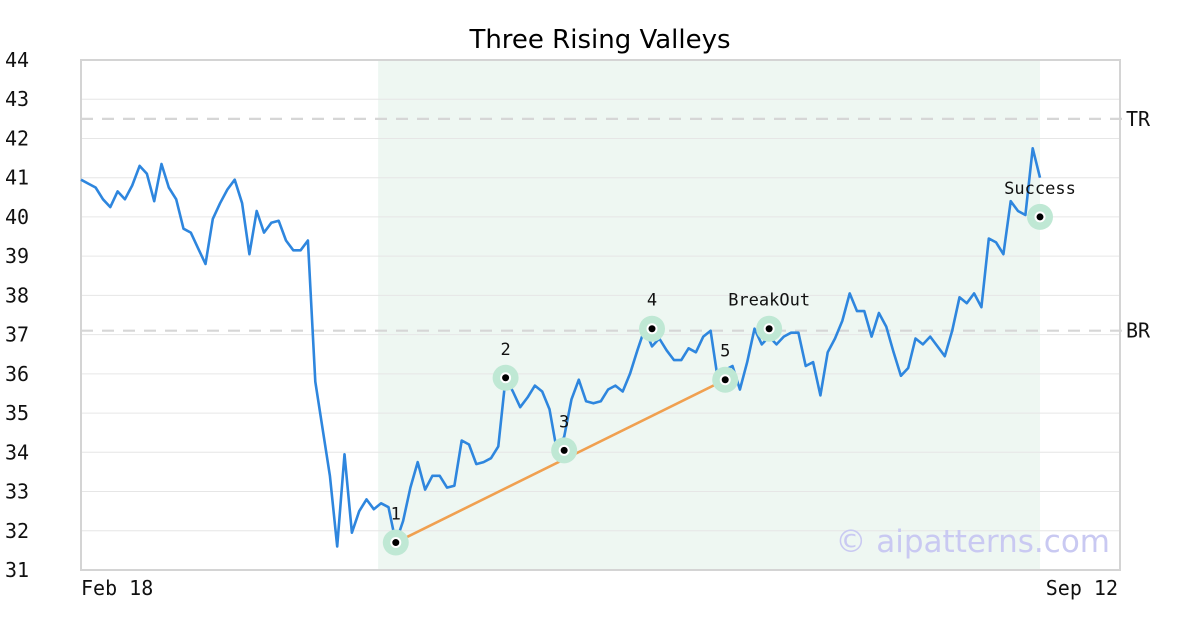 This screenshot has height=630, width=1200. I want to click on pattern-point: 4, so click(652, 316).